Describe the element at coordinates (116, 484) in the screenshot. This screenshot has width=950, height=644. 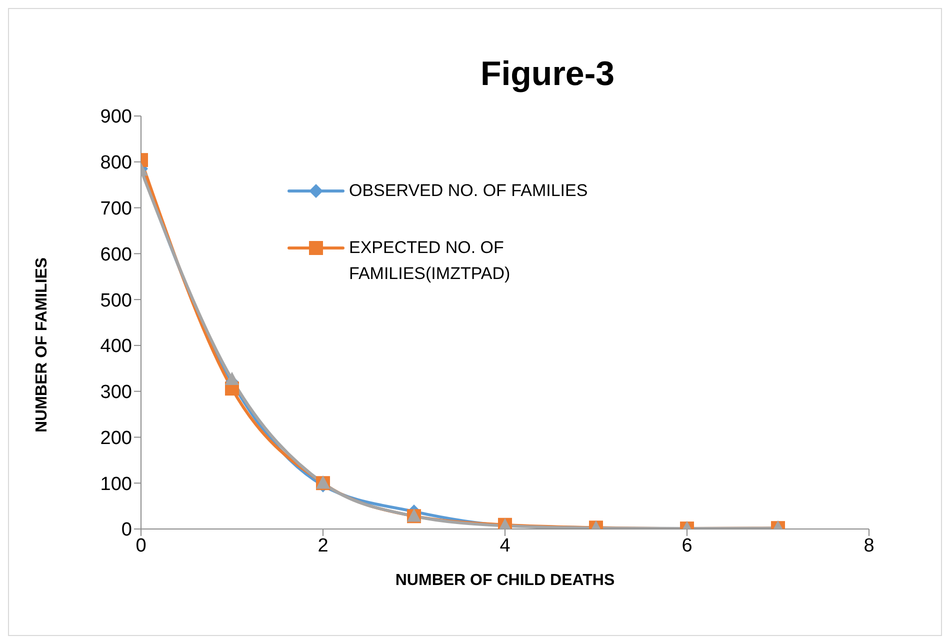
I see `y-tick-label: 100` at that location.